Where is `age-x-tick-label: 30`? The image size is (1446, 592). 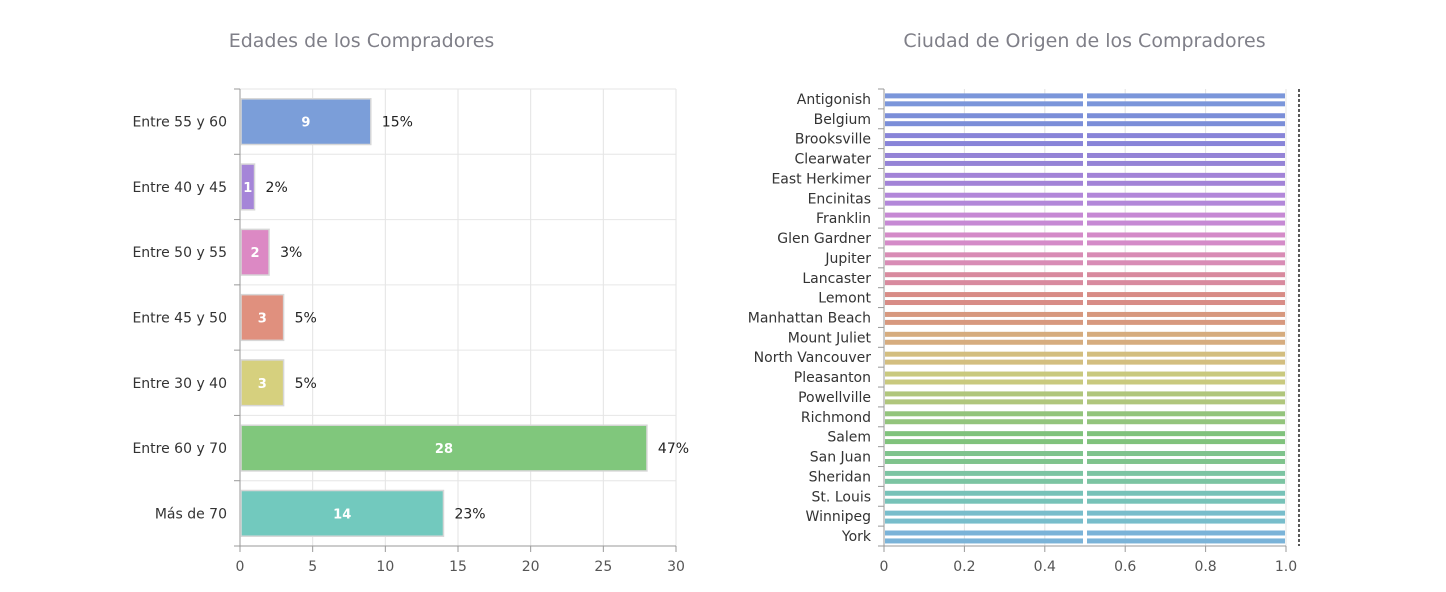
age-x-tick-label: 30 is located at coordinates (676, 567).